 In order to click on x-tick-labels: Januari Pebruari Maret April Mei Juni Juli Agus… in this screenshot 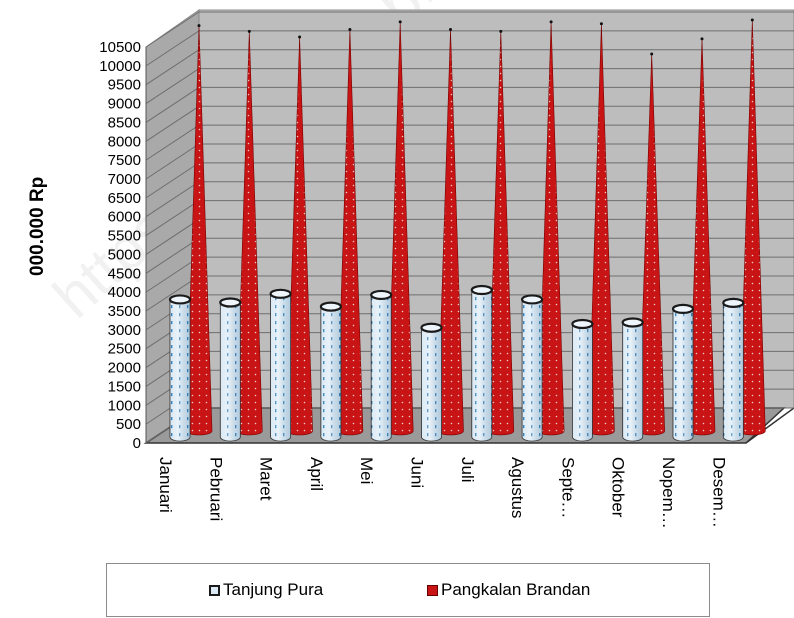, I will do `click(442, 493)`.